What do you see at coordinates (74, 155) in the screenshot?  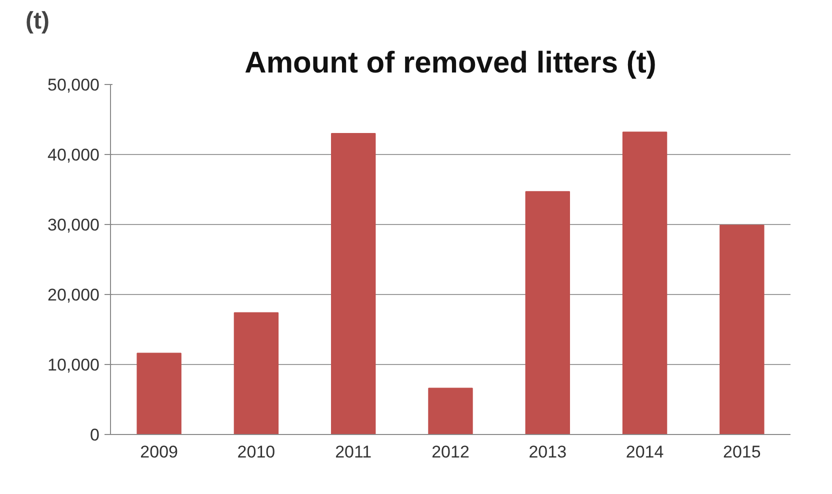 I see `y-tick-label: 40,000` at bounding box center [74, 155].